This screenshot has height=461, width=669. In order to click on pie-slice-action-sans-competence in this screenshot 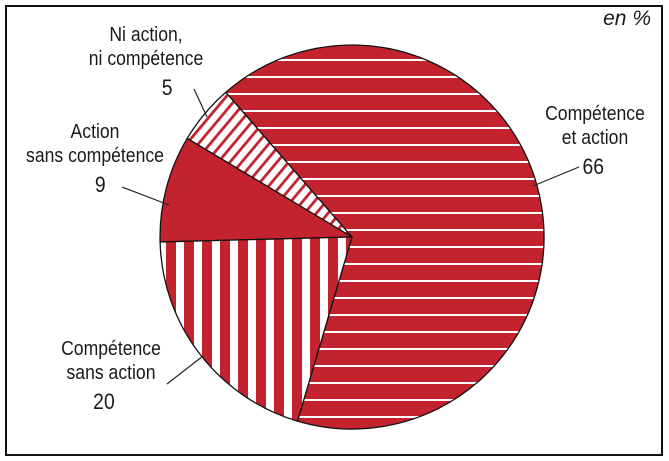, I will do `click(256, 190)`.